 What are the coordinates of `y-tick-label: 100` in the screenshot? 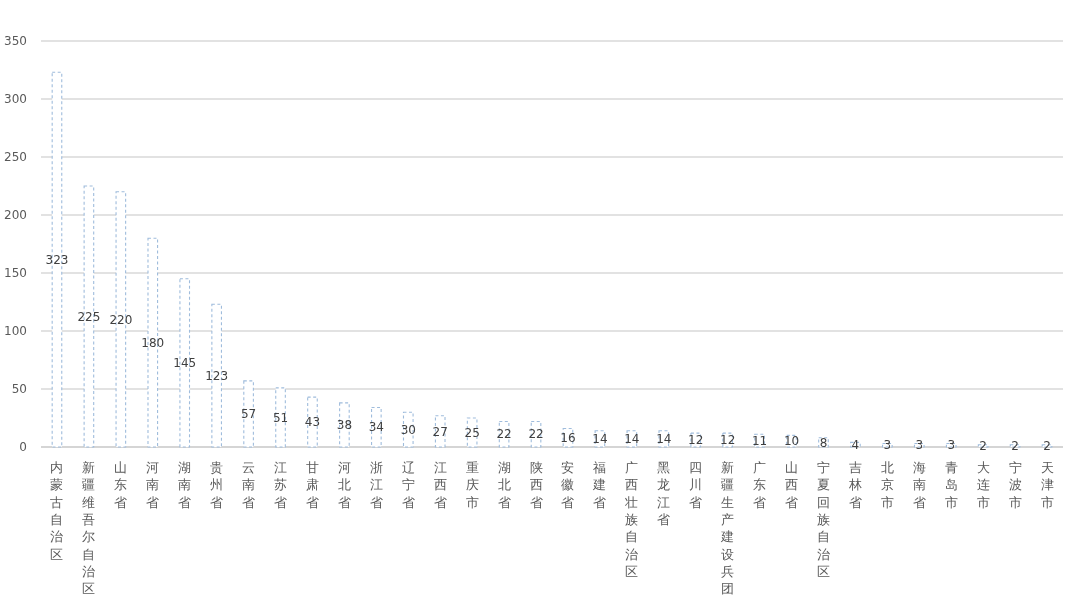 It's located at (15, 331).